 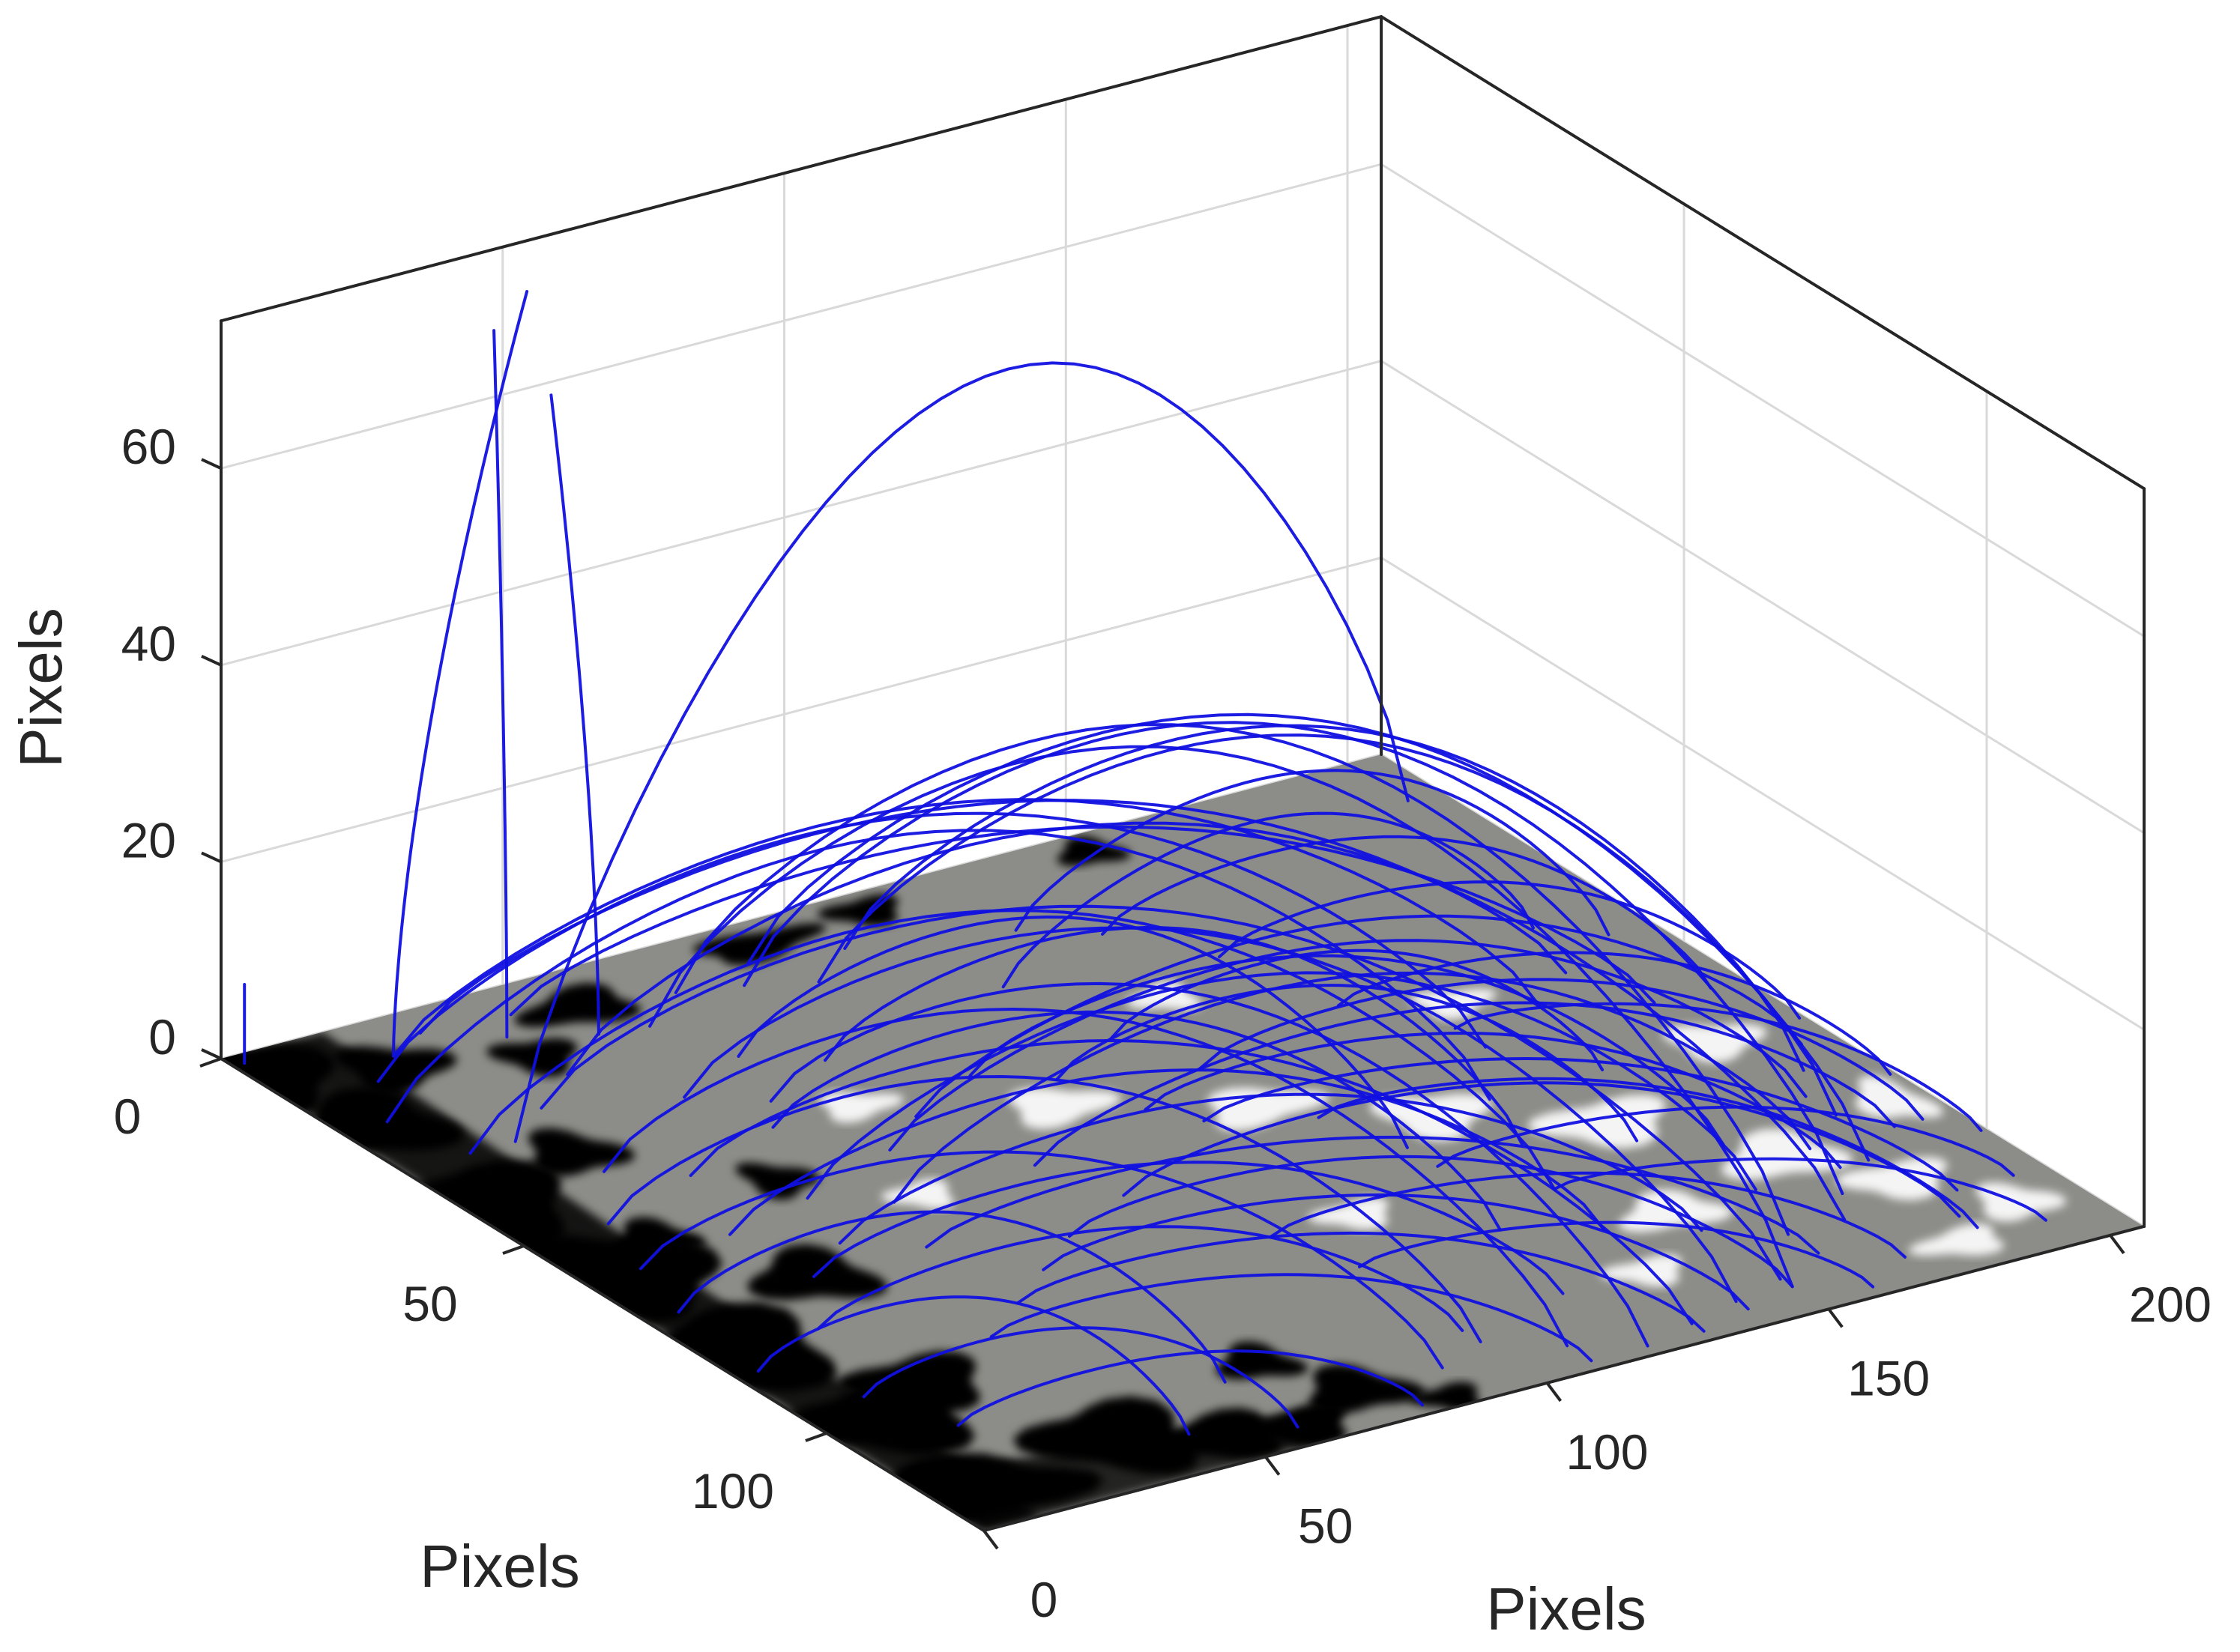 I want to click on x-tick-label: 0, so click(x=1044, y=1599).